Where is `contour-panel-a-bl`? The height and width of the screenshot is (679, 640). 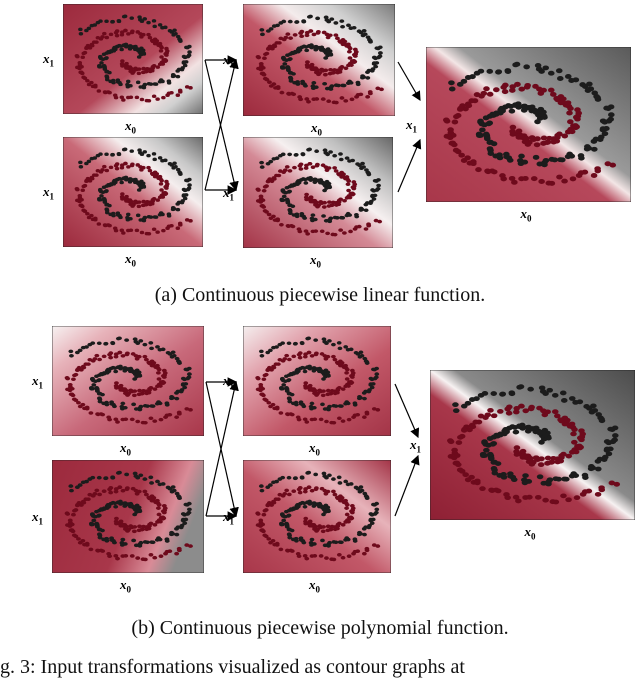
contour-panel-a-bl is located at coordinates (133, 192).